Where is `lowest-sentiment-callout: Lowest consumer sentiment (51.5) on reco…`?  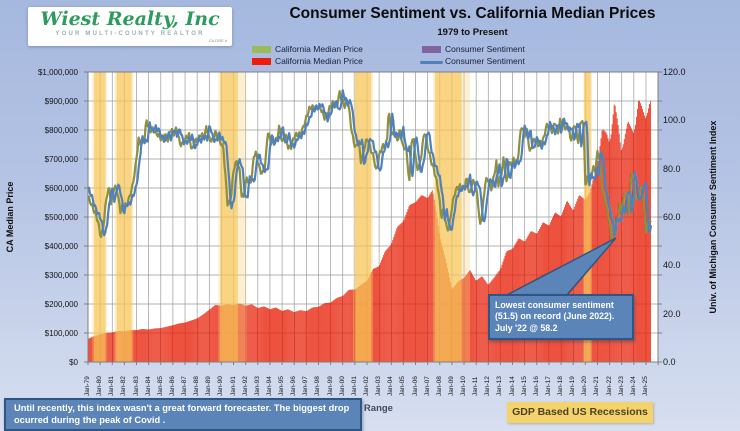 lowest-sentiment-callout: Lowest consumer sentiment (51.5) on reco… is located at coordinates (561, 317).